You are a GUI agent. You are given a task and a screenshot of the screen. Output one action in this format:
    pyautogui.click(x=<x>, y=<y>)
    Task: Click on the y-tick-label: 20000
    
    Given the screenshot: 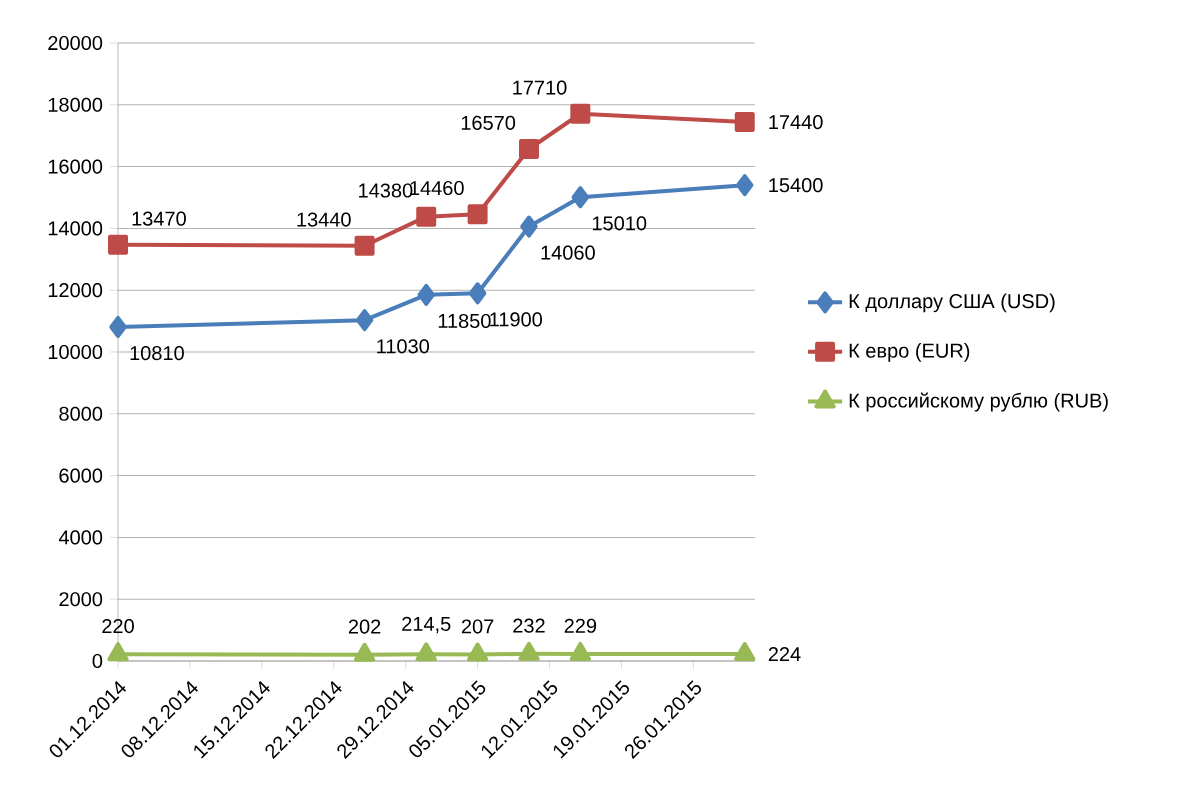 What is the action you would take?
    pyautogui.click(x=75, y=43)
    